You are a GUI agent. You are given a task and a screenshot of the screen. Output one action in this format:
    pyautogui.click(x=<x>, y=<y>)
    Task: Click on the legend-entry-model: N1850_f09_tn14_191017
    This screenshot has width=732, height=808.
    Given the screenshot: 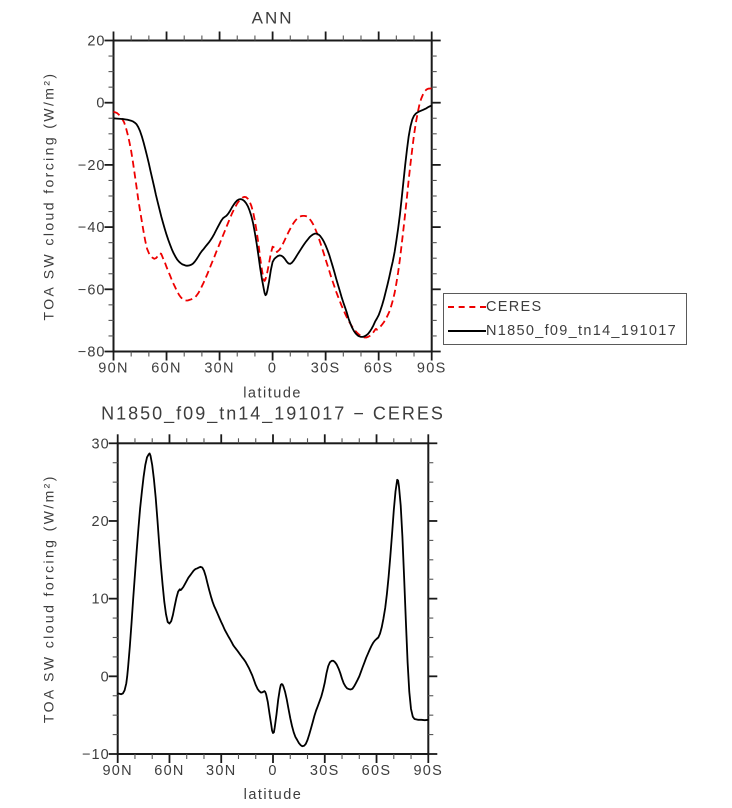 What is the action you would take?
    pyautogui.click(x=565, y=331)
    